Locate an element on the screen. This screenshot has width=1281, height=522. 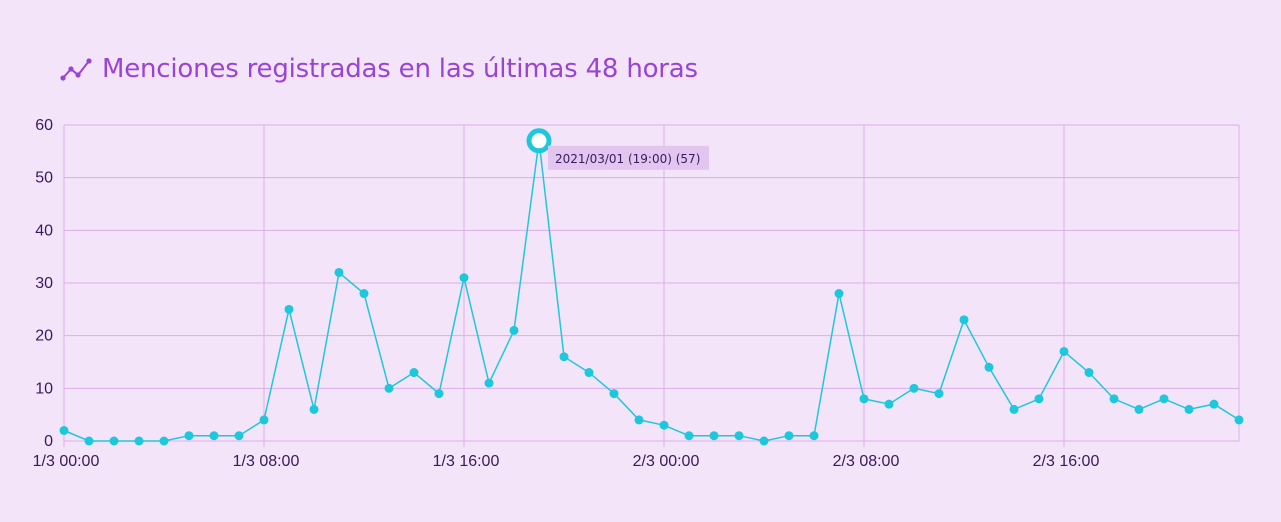
y-tick-label: 60 is located at coordinates (44, 125).